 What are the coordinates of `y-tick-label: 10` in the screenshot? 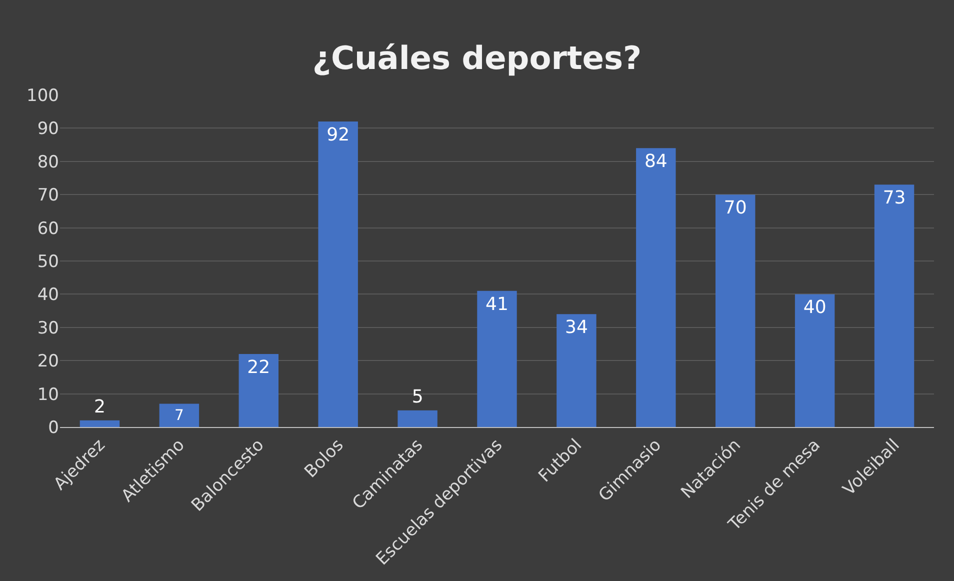 It's located at (48, 394).